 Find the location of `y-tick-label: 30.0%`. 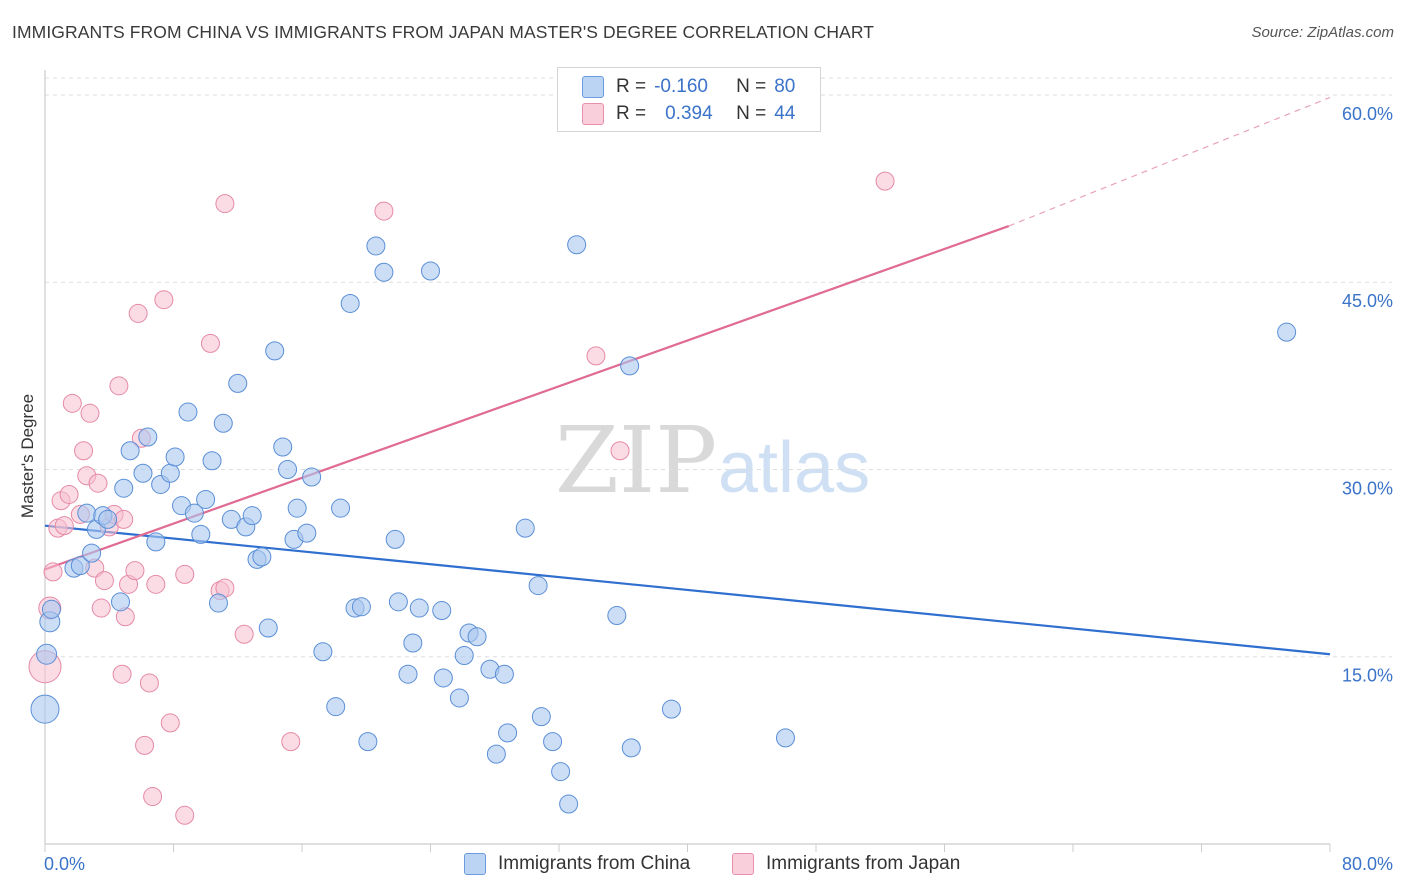

y-tick-label: 30.0% is located at coordinates (1367, 488).